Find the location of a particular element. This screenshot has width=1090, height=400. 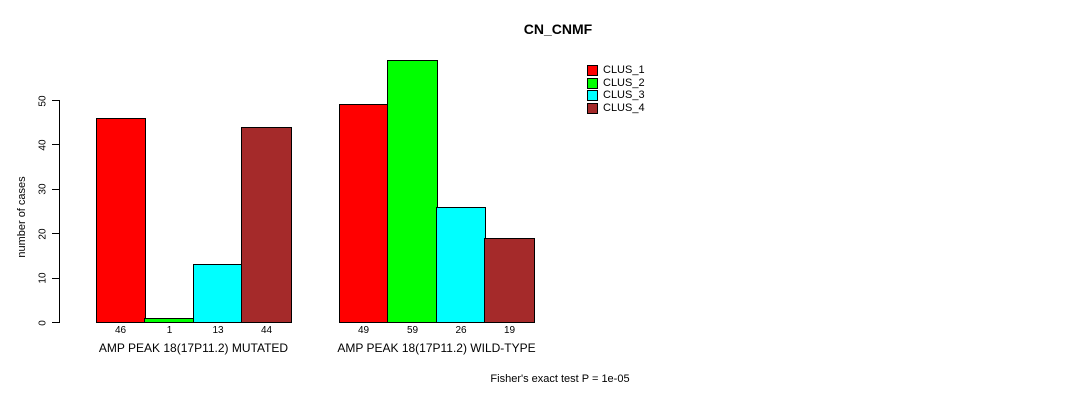

bar-value-label: 59 is located at coordinates (412, 330).